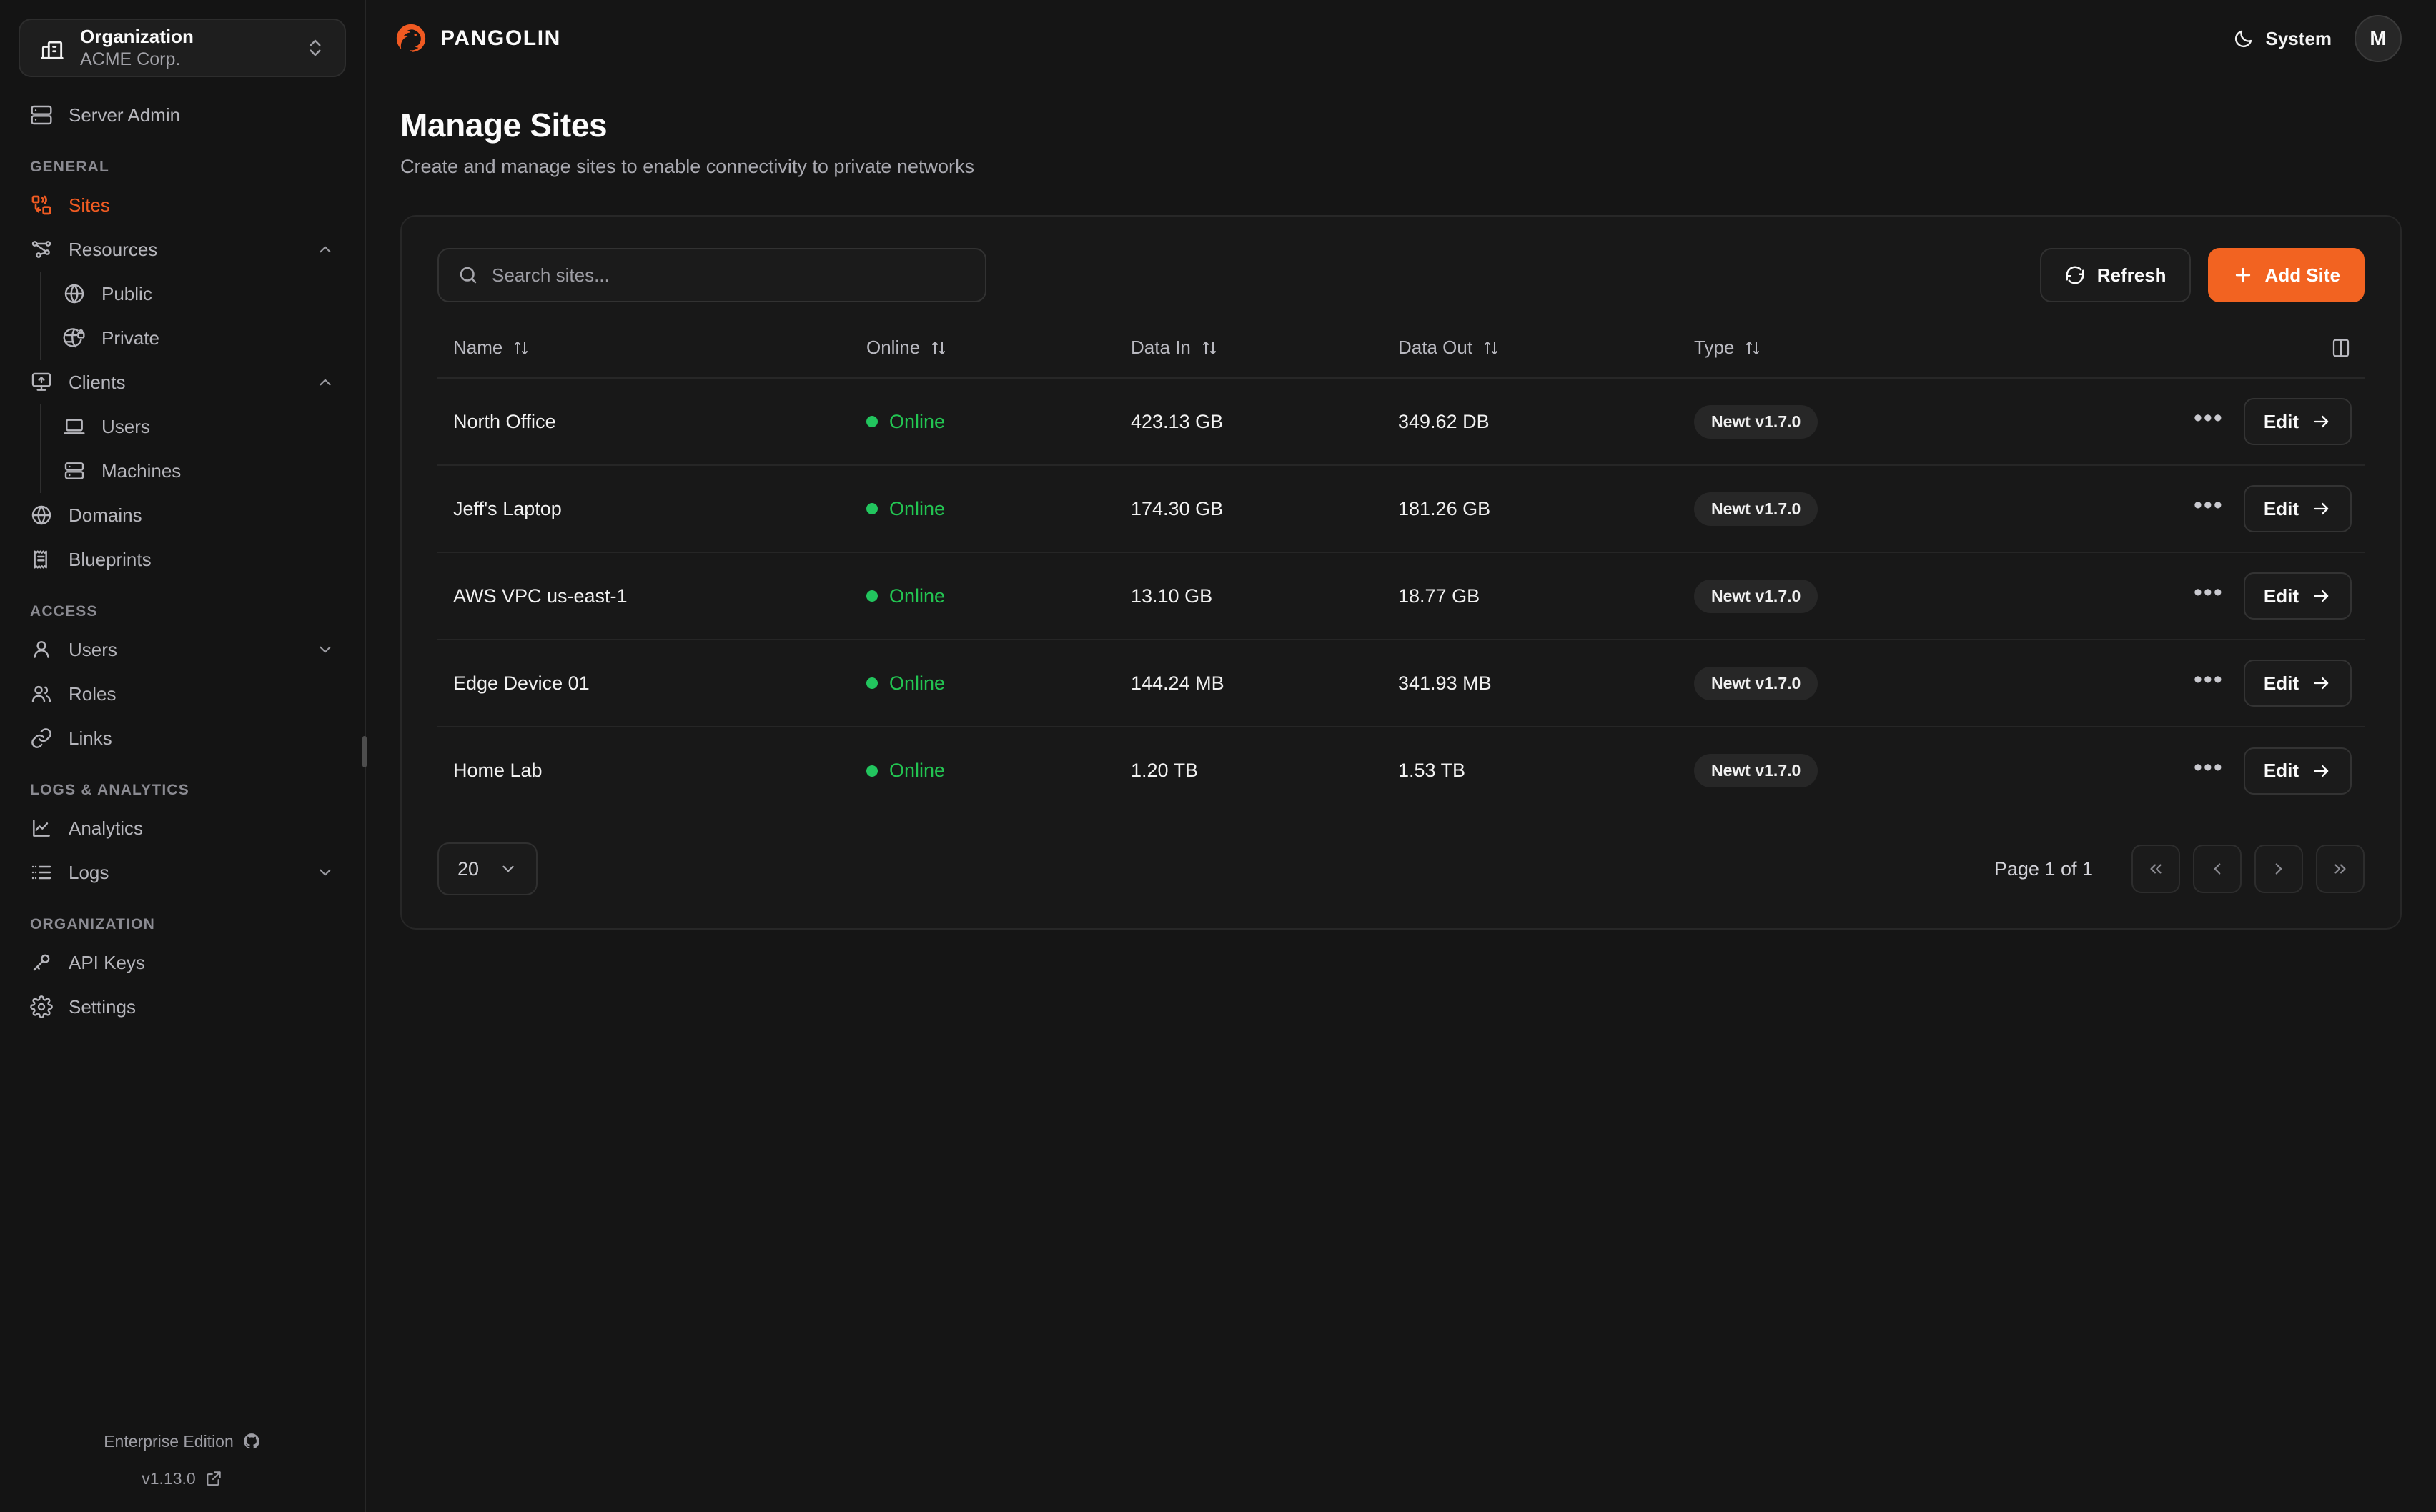 Image resolution: width=2436 pixels, height=1512 pixels. I want to click on sidebar-item-domains: Domains, so click(182, 515).